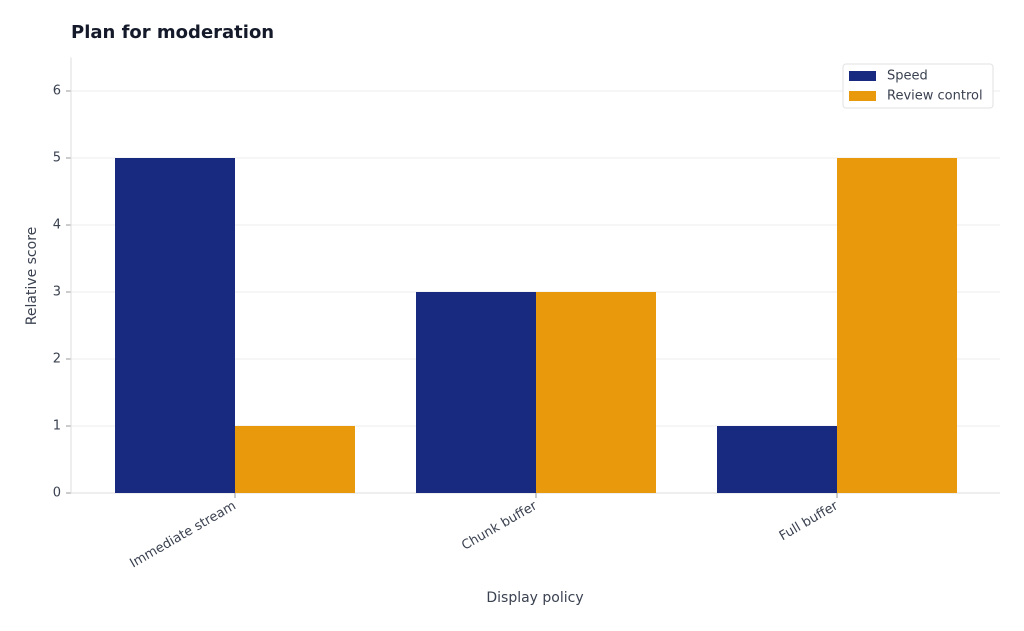 This screenshot has width=1024, height=631. Describe the element at coordinates (57, 493) in the screenshot. I see `y-tick-label: 0` at that location.